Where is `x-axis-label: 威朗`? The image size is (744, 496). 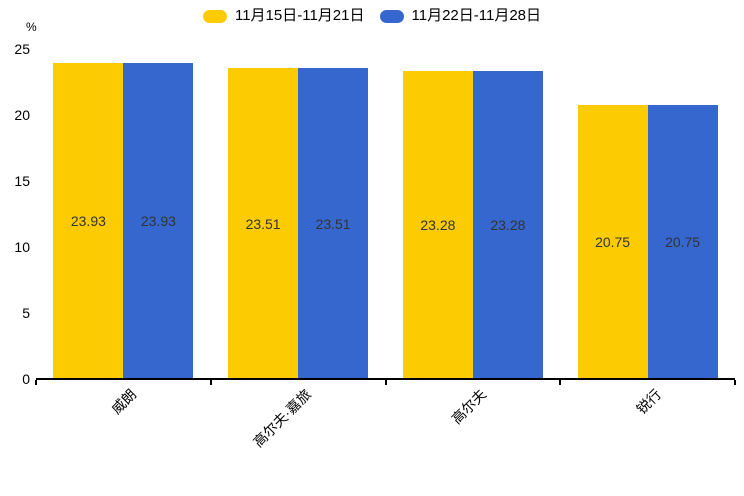
x-axis-label: 威朗 is located at coordinates (124, 402).